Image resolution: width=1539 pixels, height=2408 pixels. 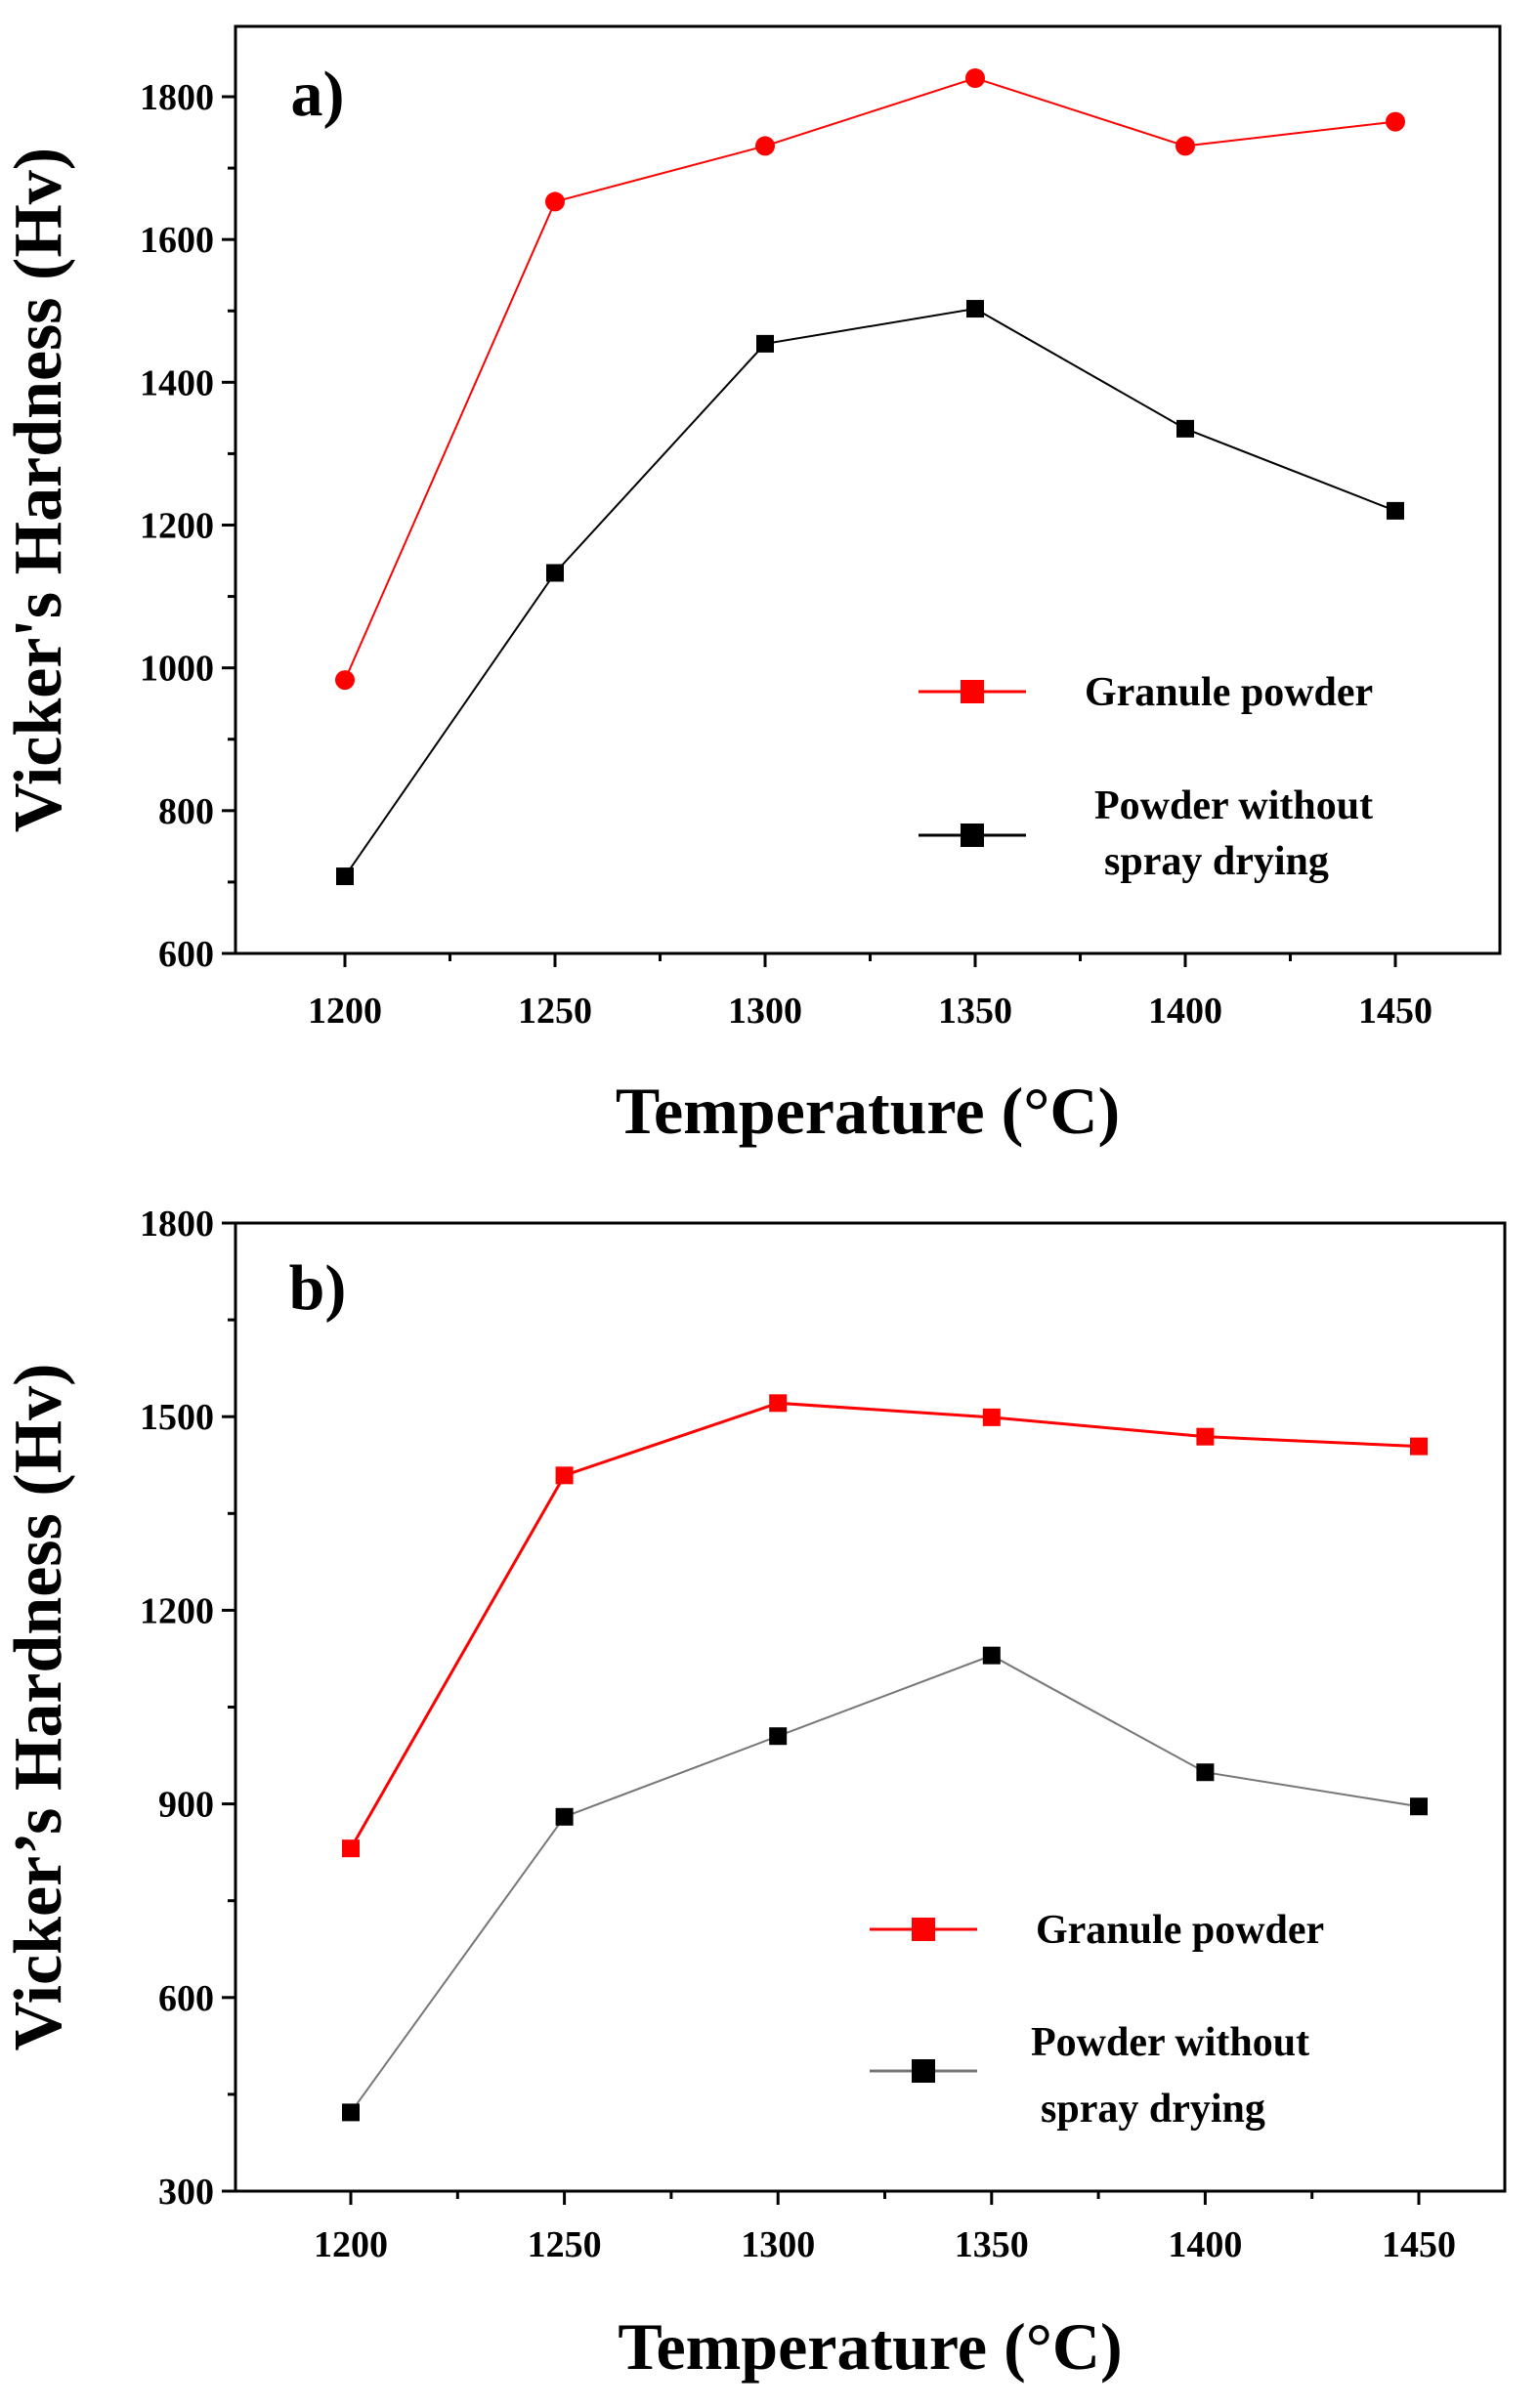 I want to click on y-tick-label: 1500, so click(x=177, y=1417).